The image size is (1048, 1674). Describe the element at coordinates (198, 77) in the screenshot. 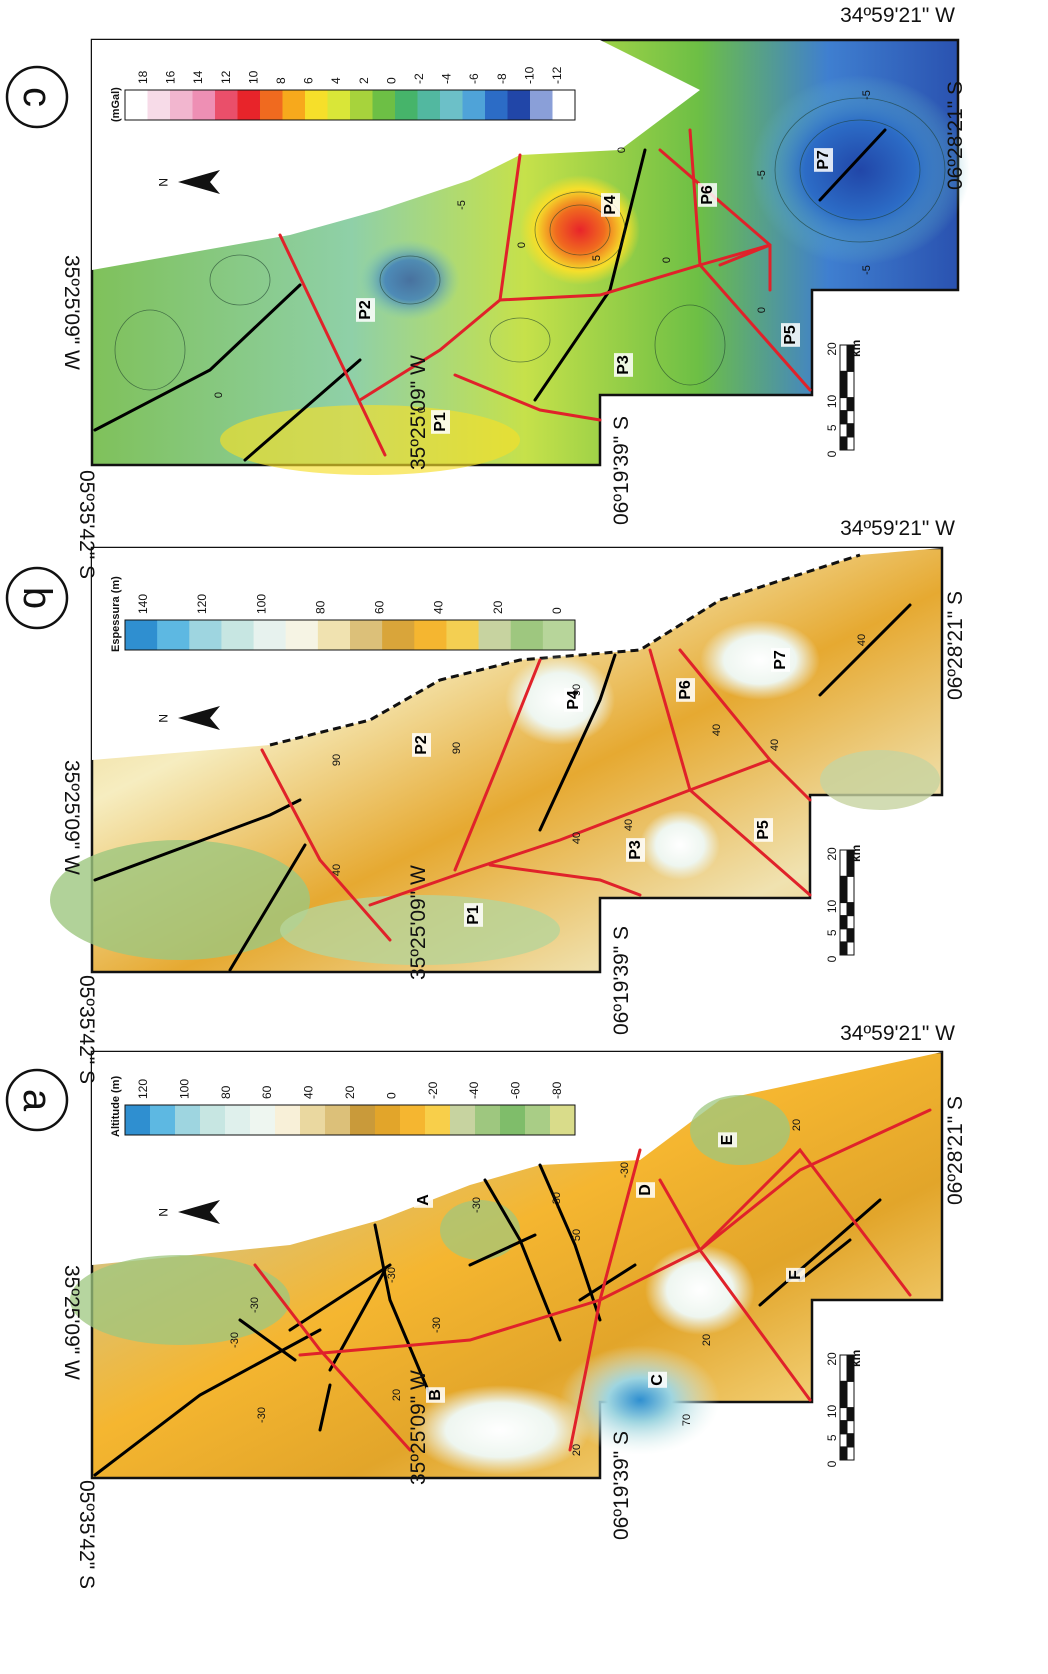

I see `legend-c-tick: 14` at that location.